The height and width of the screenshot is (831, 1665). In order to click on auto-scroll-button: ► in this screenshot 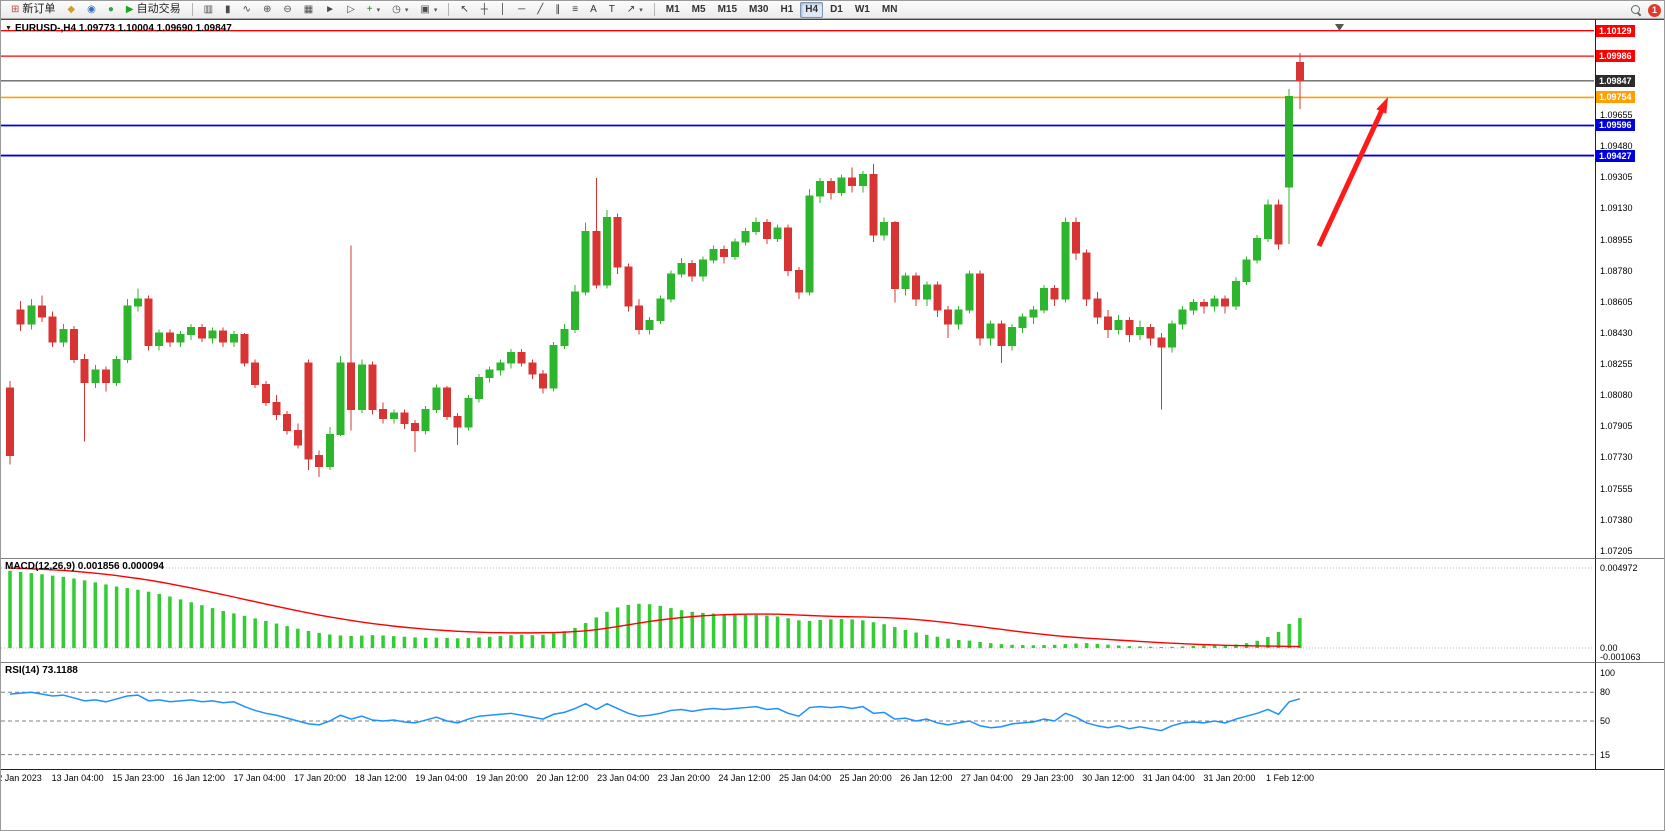, I will do `click(330, 10)`.